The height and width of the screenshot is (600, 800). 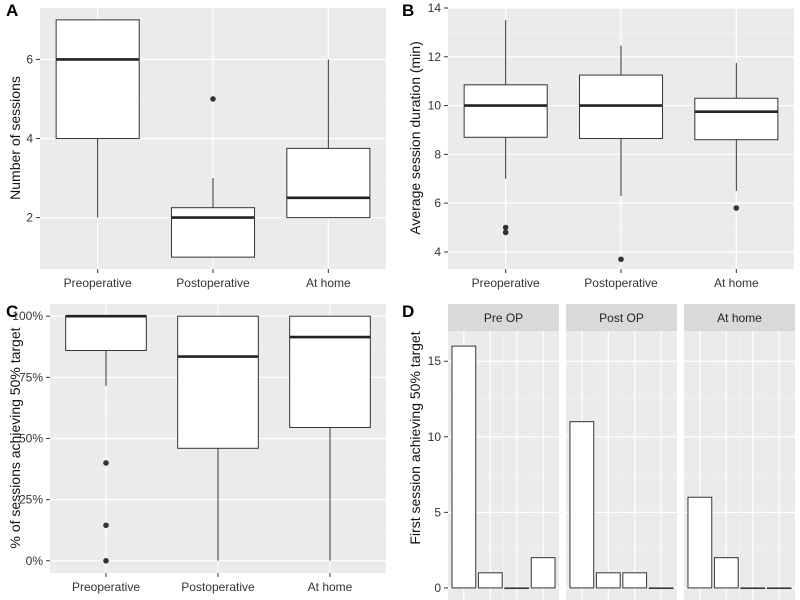 What do you see at coordinates (621, 452) in the screenshot?
I see `panel-d-facet-2: Post OP1234` at bounding box center [621, 452].